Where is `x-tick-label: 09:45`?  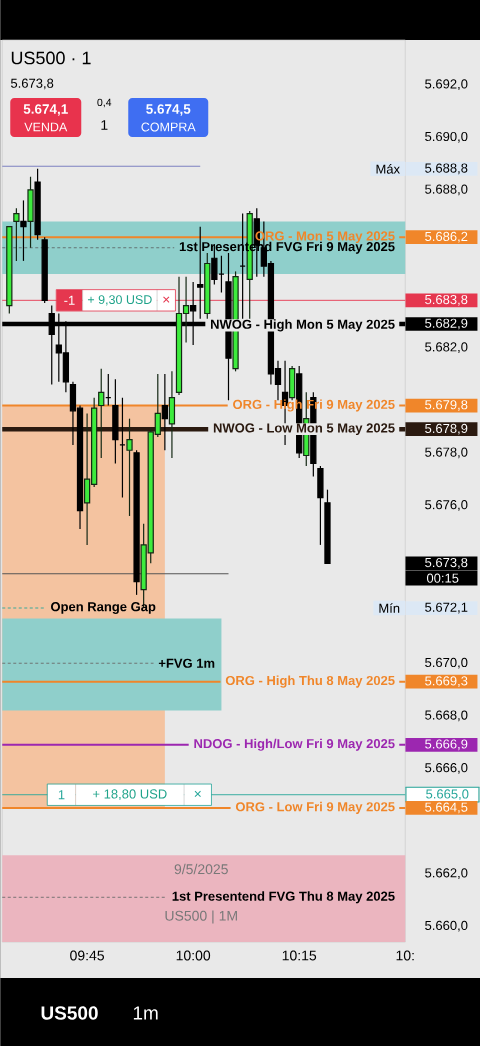 x-tick-label: 09:45 is located at coordinates (87, 955).